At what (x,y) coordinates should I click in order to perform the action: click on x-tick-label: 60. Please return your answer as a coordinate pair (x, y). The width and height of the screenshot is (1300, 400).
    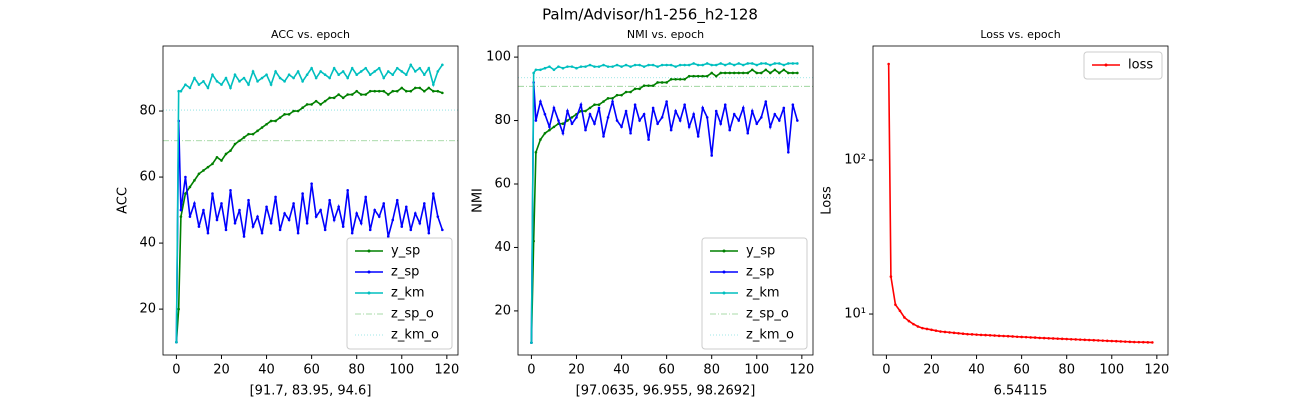
    Looking at the image, I should click on (1021, 370).